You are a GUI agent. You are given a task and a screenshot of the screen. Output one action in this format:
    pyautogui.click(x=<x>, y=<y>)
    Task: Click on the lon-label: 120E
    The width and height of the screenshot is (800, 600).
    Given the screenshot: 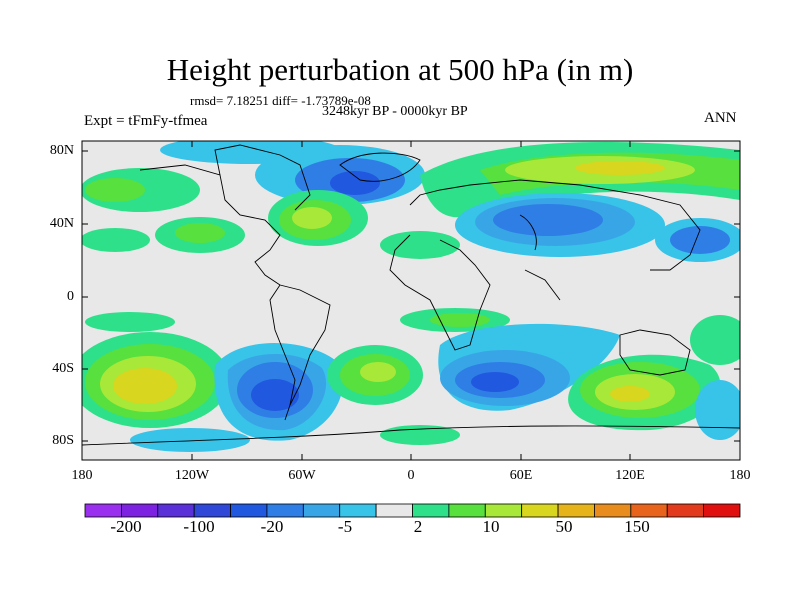 What is the action you would take?
    pyautogui.click(x=630, y=475)
    